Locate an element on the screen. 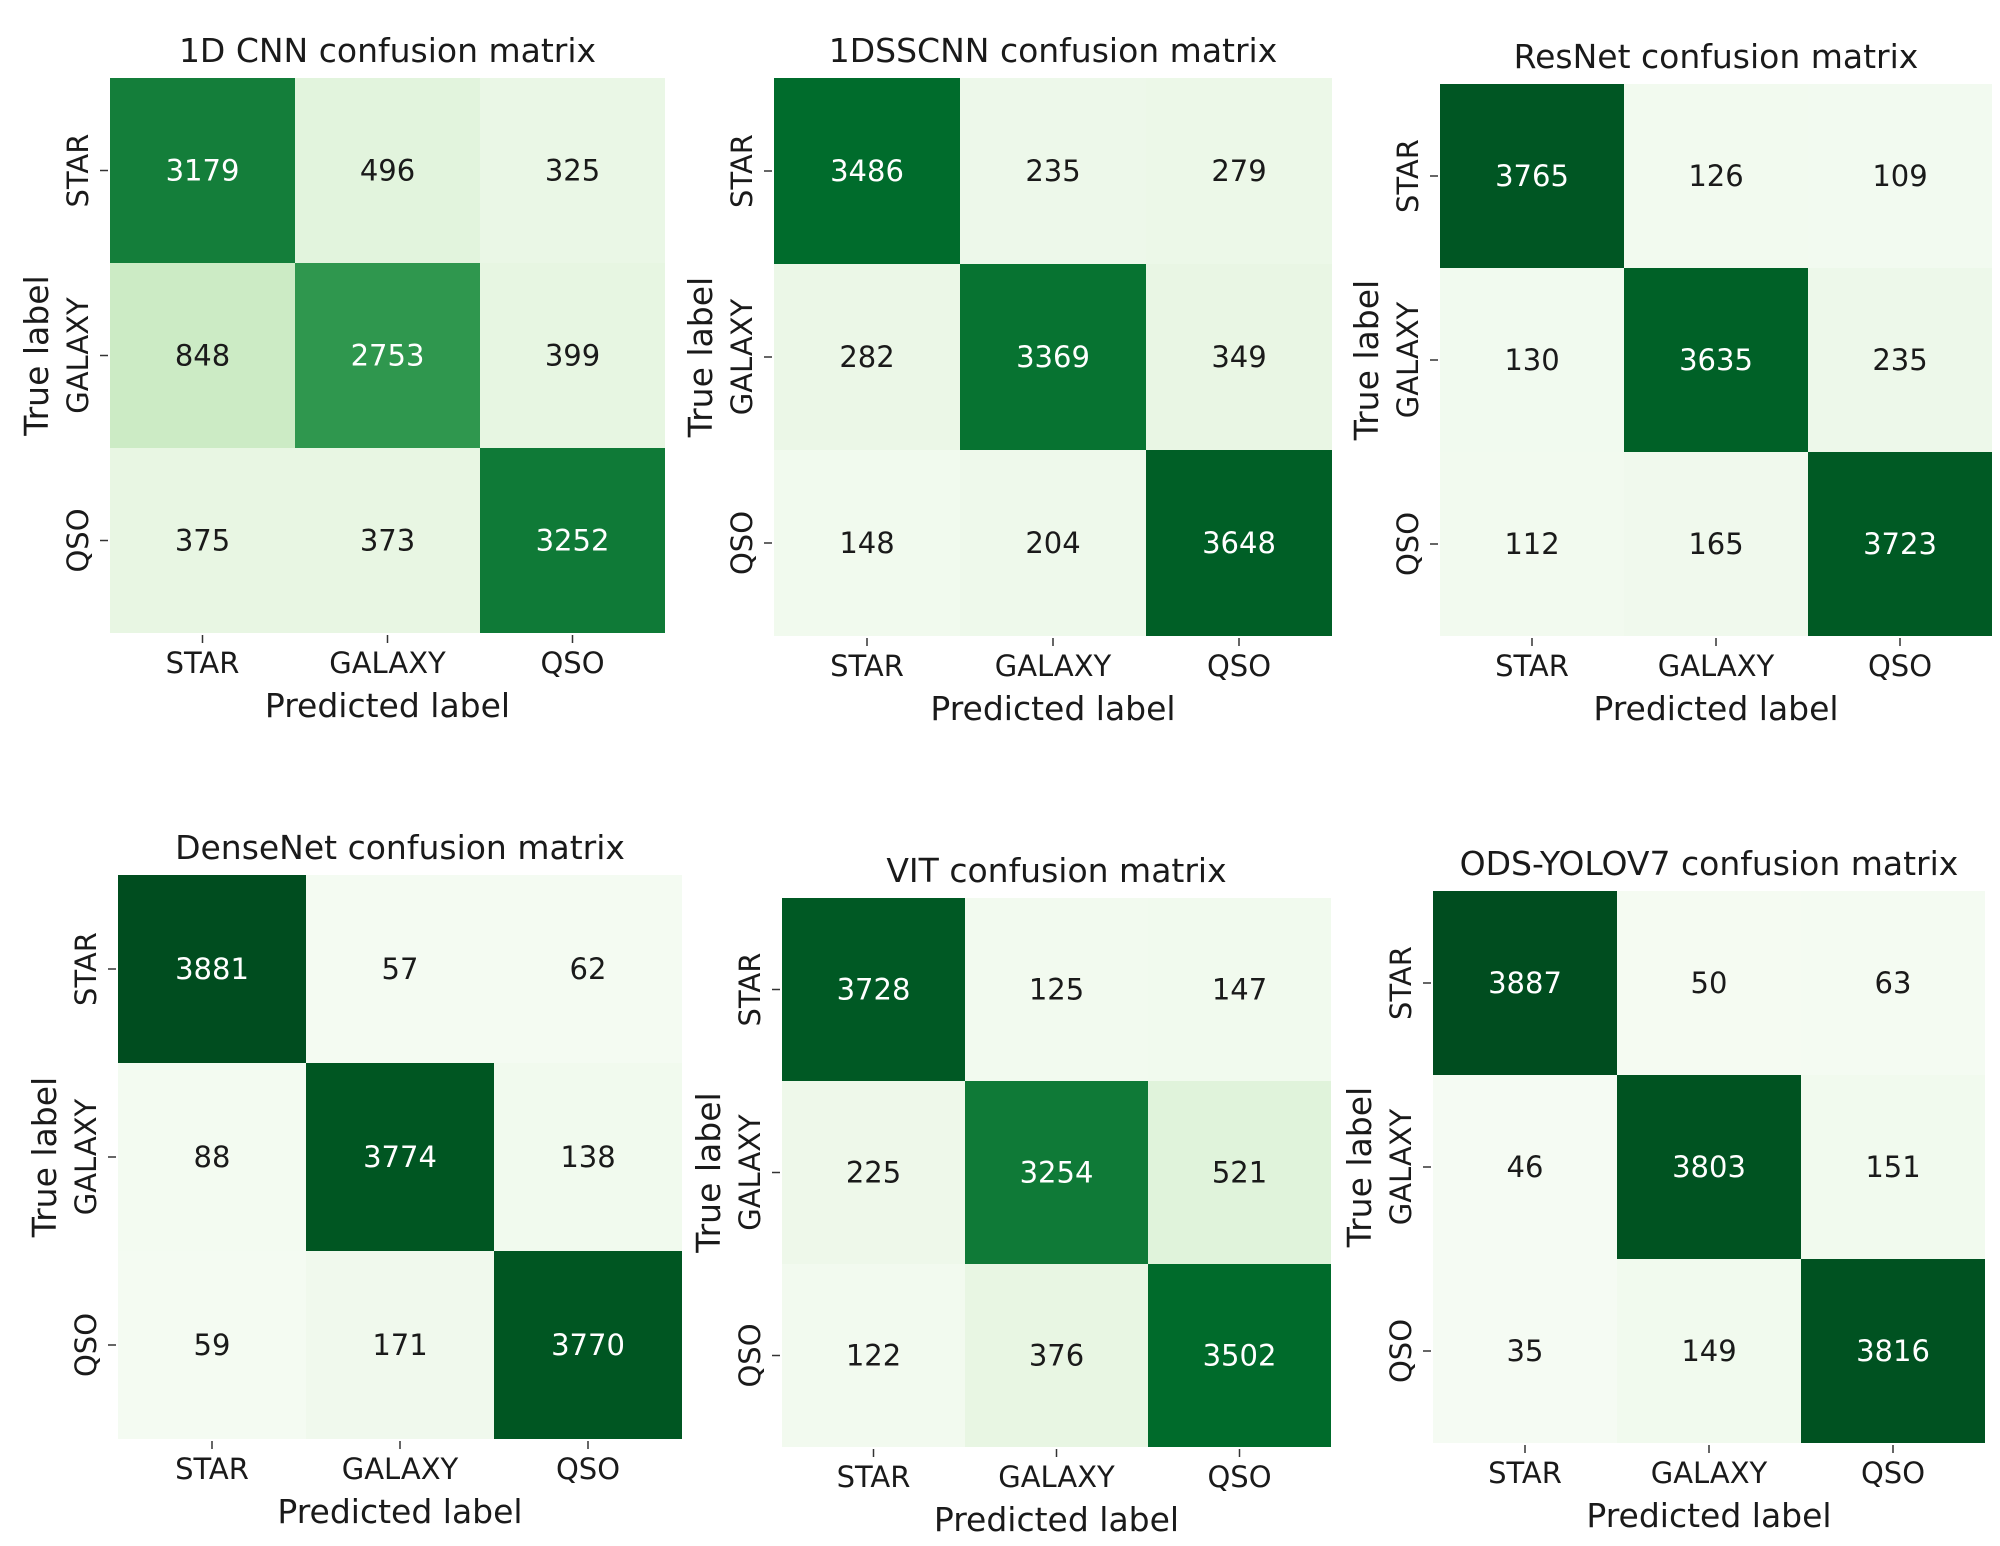 The height and width of the screenshot is (1546, 2000). cell-value-label: 282 is located at coordinates (866, 357).